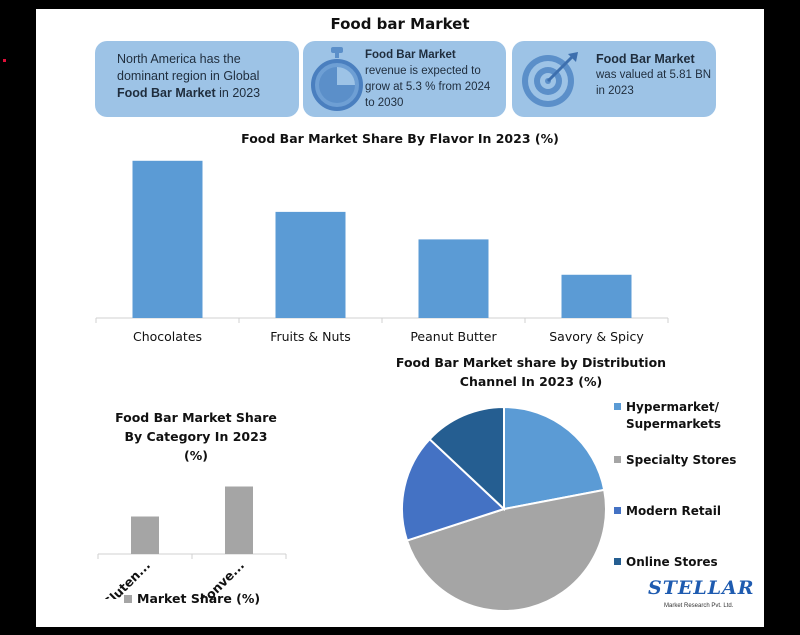 The height and width of the screenshot is (635, 800). Describe the element at coordinates (531, 362) in the screenshot. I see `pie-title-line: Food Bar Market share by Distribution` at that location.